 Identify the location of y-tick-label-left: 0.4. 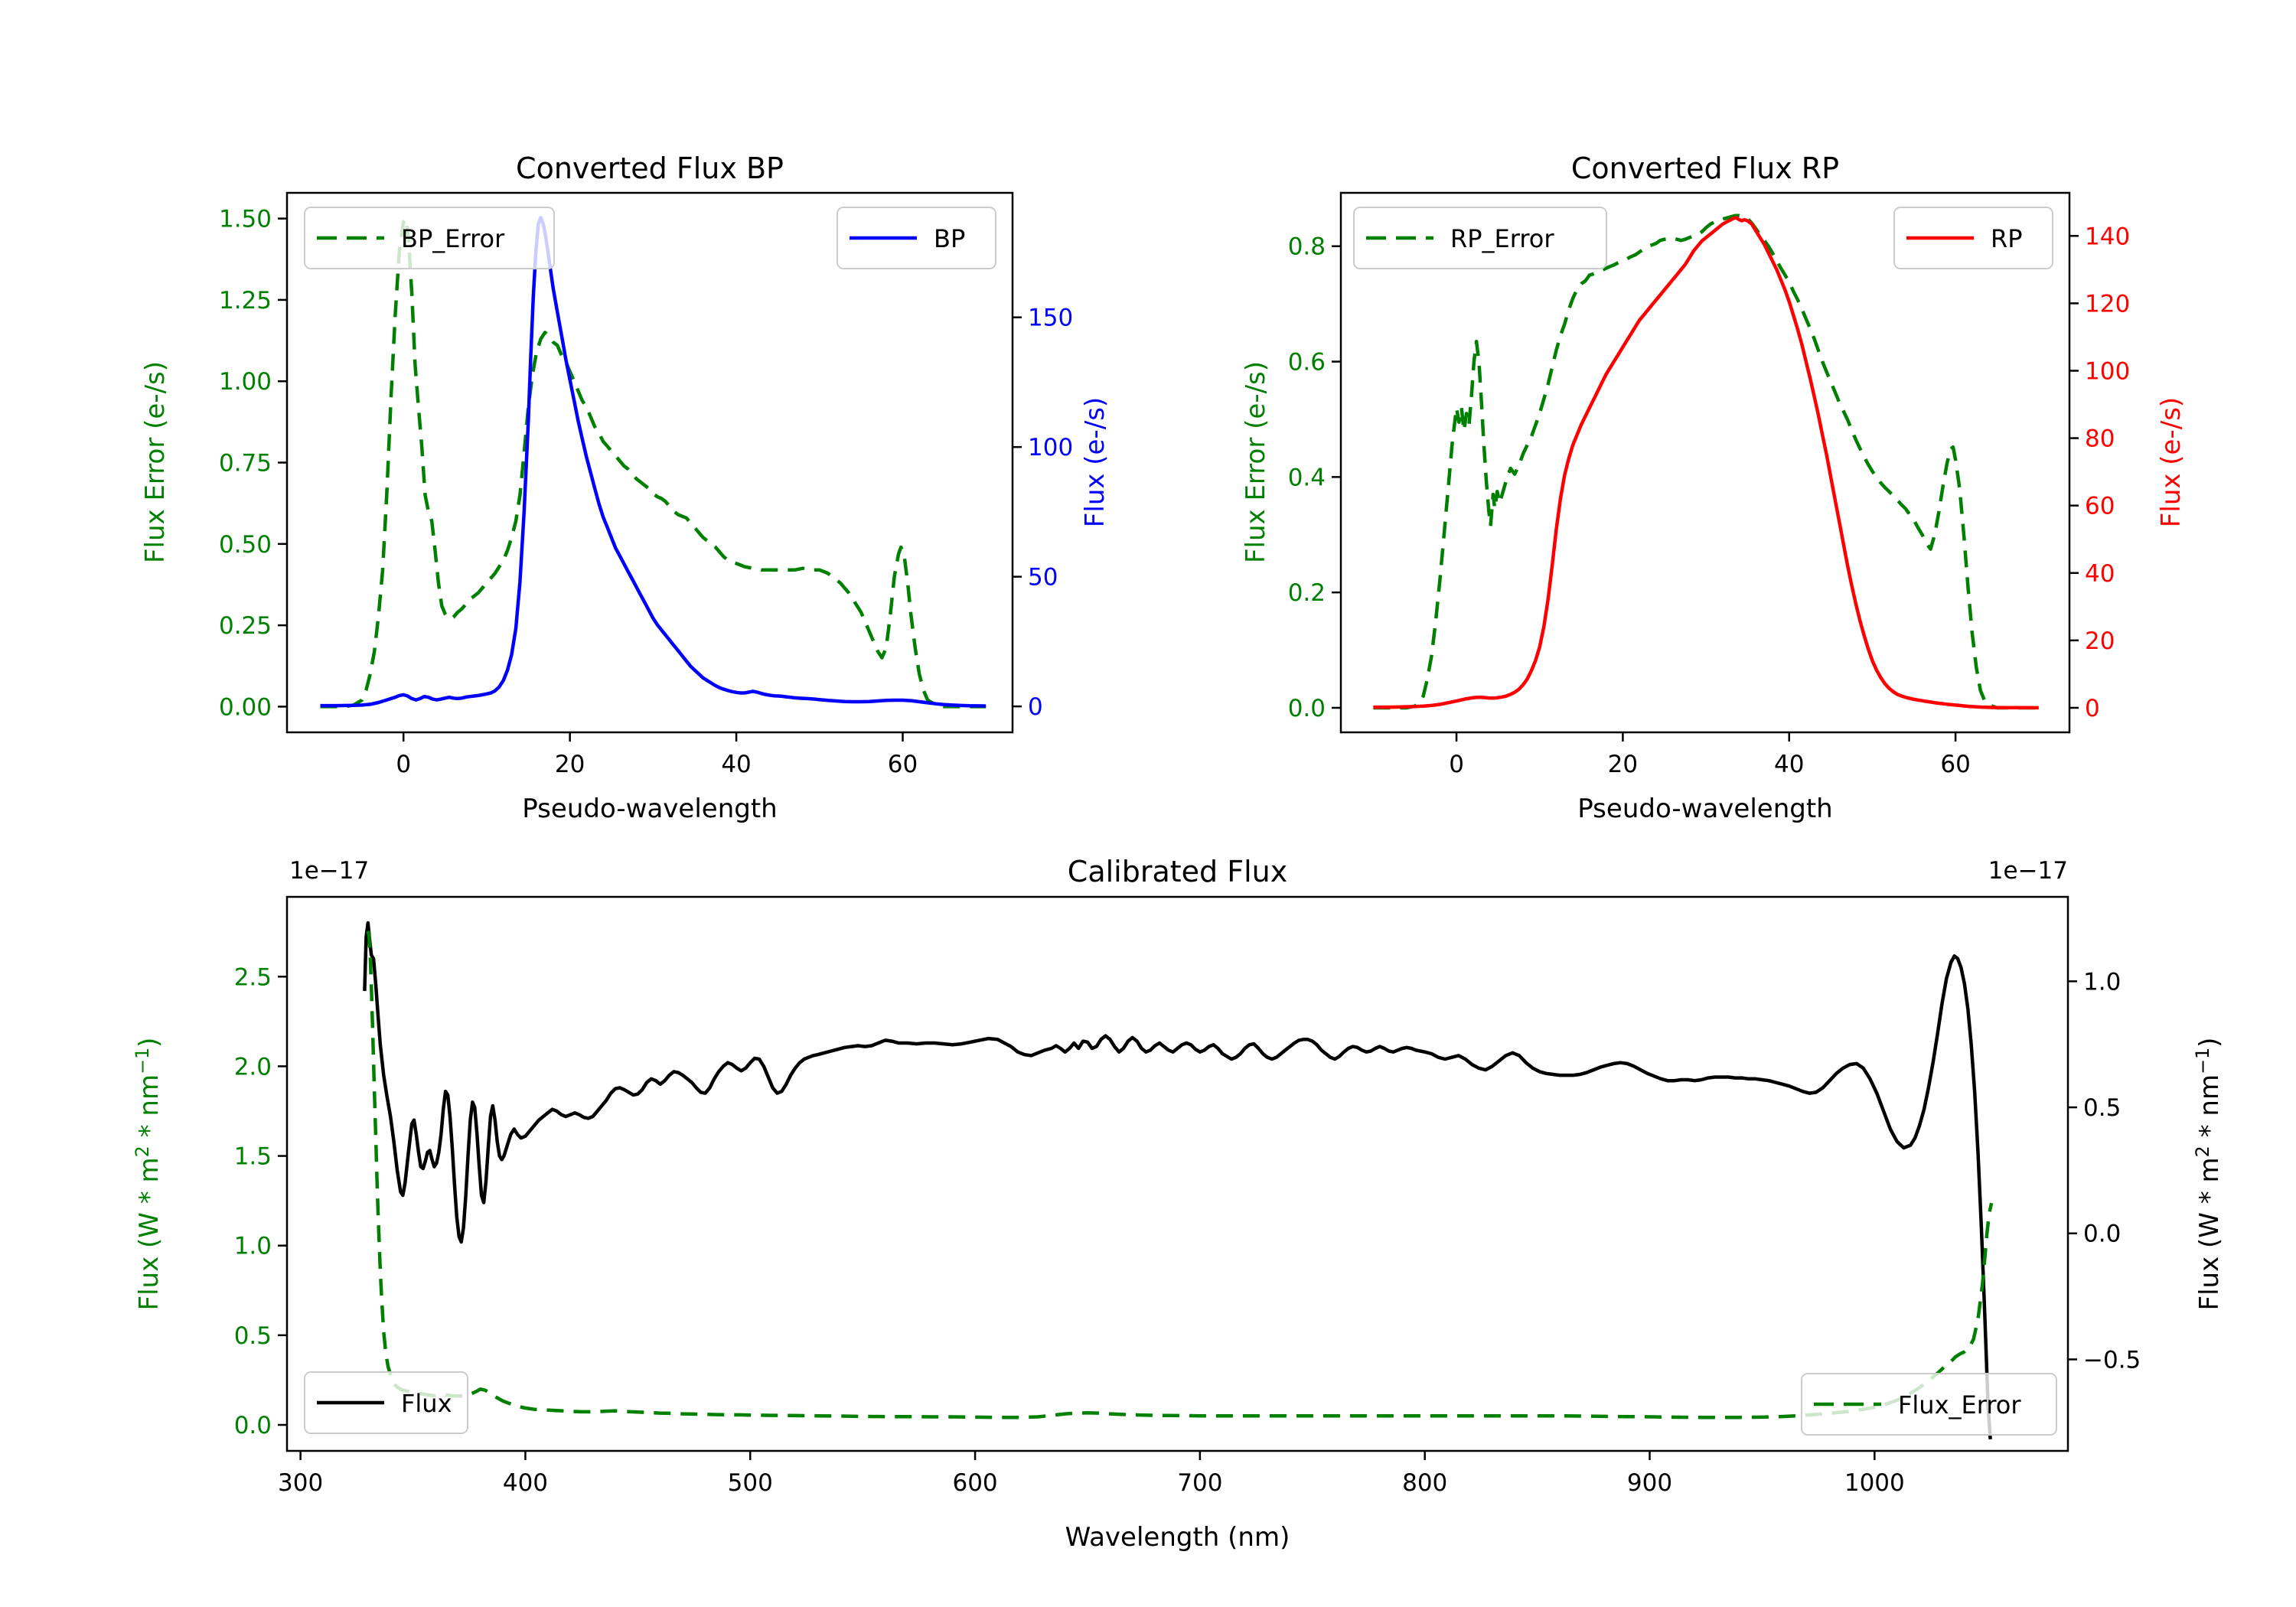
(1307, 477).